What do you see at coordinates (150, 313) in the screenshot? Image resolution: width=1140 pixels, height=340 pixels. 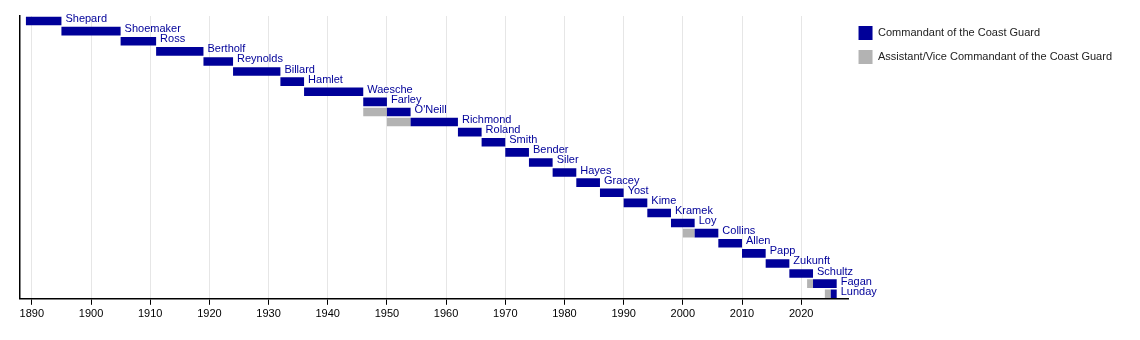 I see `x-tick-label: 1910` at bounding box center [150, 313].